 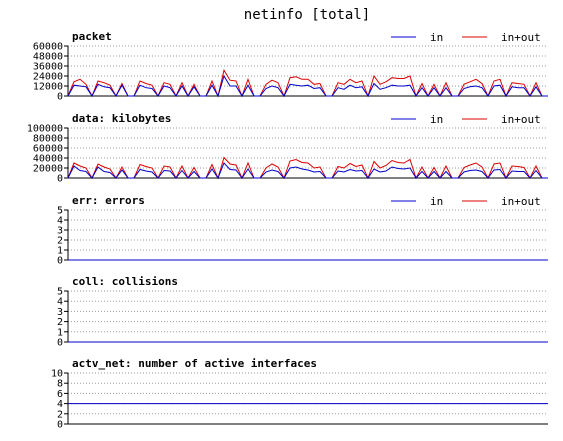 I want to click on y-tick-label: 80000, so click(x=48, y=139).